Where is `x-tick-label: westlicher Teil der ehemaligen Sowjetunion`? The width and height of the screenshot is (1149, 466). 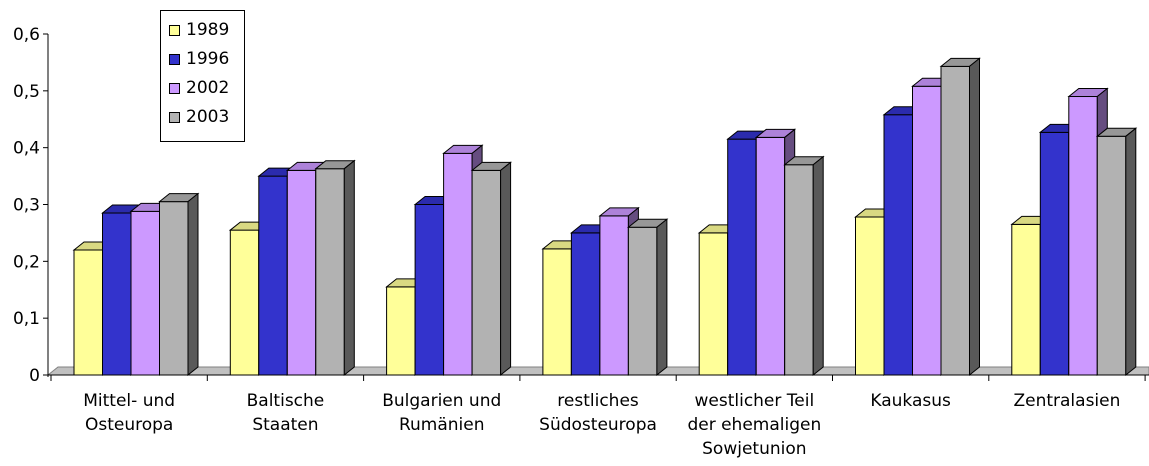
x-tick-label: westlicher Teil der ehemaligen Sowjetunion is located at coordinates (754, 425).